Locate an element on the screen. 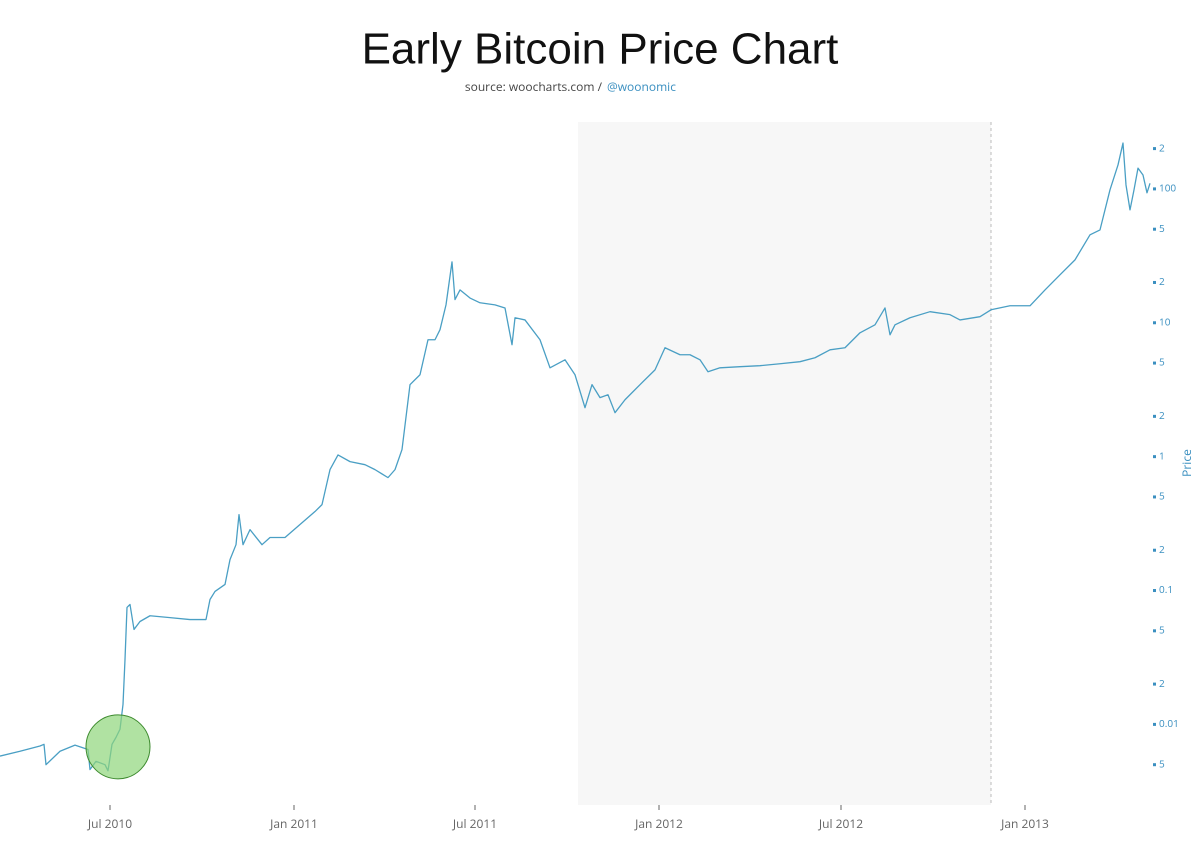 This screenshot has width=1200, height=846. y-axis-title: Price is located at coordinates (1186, 463).